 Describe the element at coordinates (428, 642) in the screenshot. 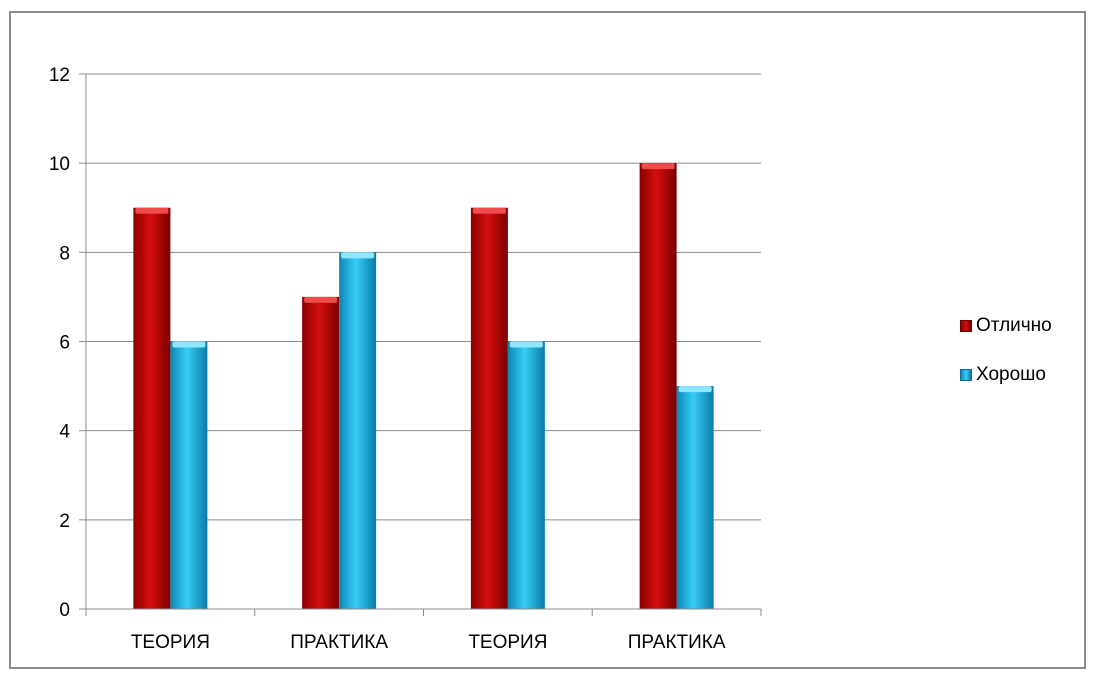

I see `x-tick-labels: ТЕОРИЯ ПРАКТИКА ТЕОРИЯ ПРАКТИКА` at that location.